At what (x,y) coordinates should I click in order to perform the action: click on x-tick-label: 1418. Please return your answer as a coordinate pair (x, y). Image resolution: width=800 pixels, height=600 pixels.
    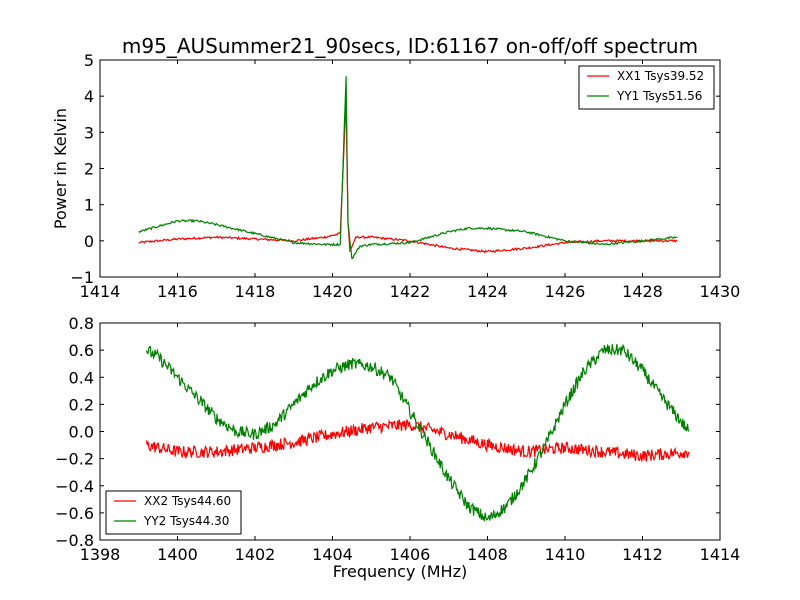
    Looking at the image, I should click on (255, 291).